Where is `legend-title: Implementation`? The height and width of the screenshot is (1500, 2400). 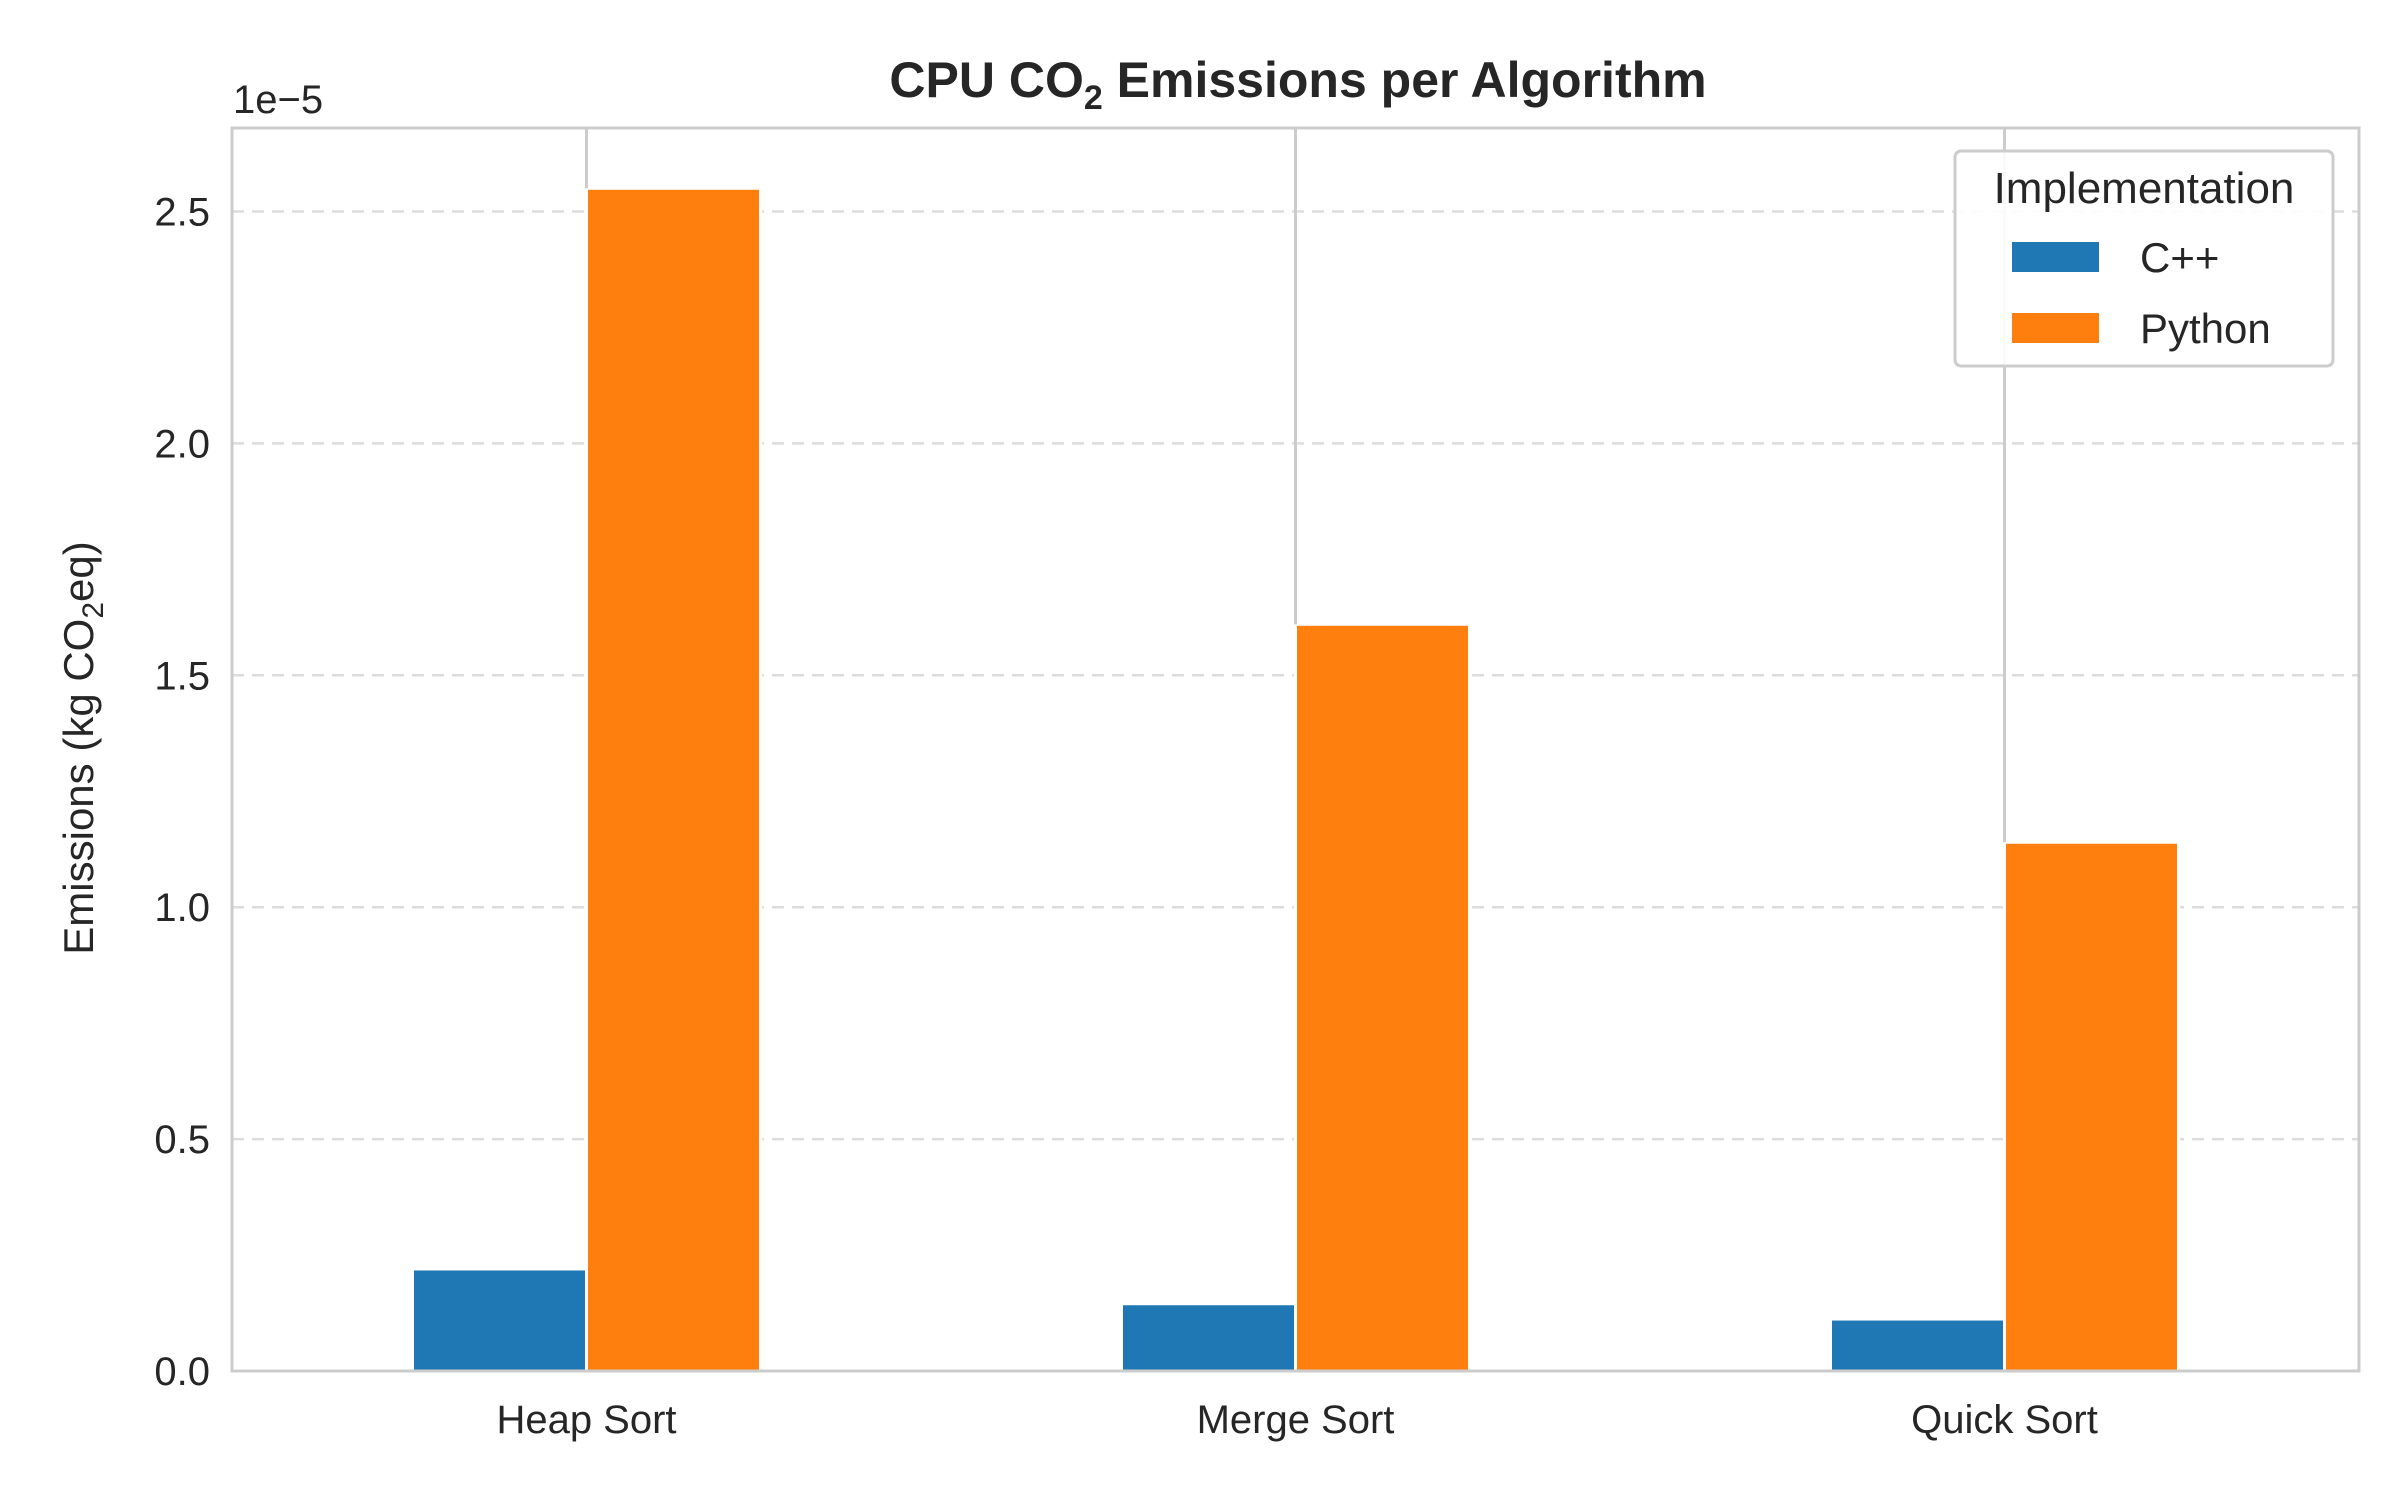
legend-title: Implementation is located at coordinates (2144, 188).